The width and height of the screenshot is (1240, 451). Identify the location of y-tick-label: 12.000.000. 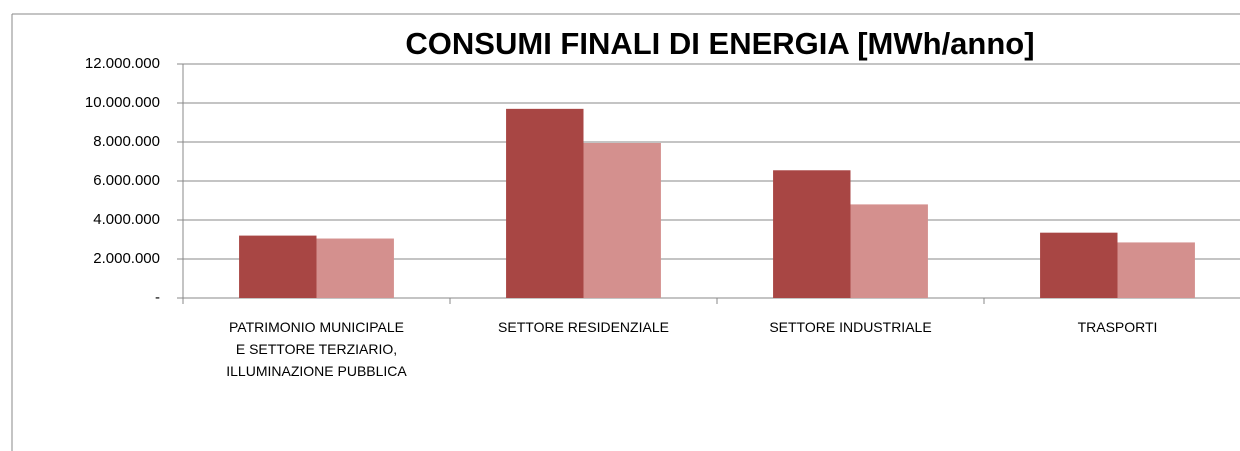
(122, 63).